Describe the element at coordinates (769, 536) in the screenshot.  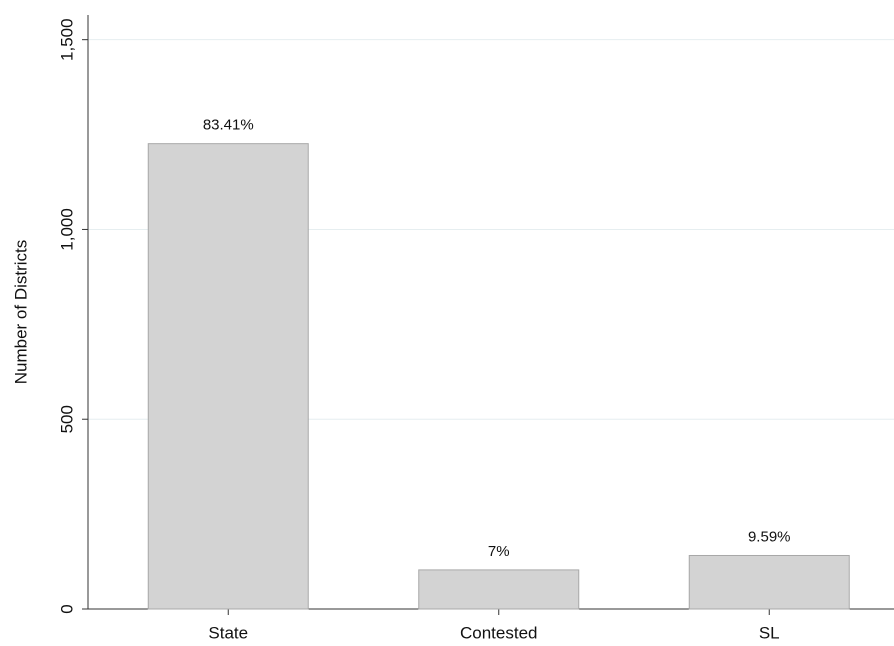
I see `bar-label: 9.59%` at that location.